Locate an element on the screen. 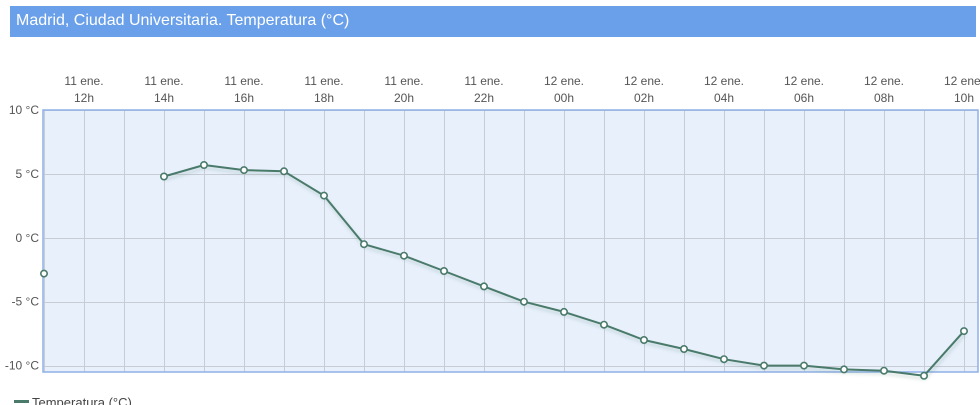 The height and width of the screenshot is (405, 980). y-axis-labels: 10 °C 5 °C 0 °C -5 °C -10 °C is located at coordinates (22, 238).